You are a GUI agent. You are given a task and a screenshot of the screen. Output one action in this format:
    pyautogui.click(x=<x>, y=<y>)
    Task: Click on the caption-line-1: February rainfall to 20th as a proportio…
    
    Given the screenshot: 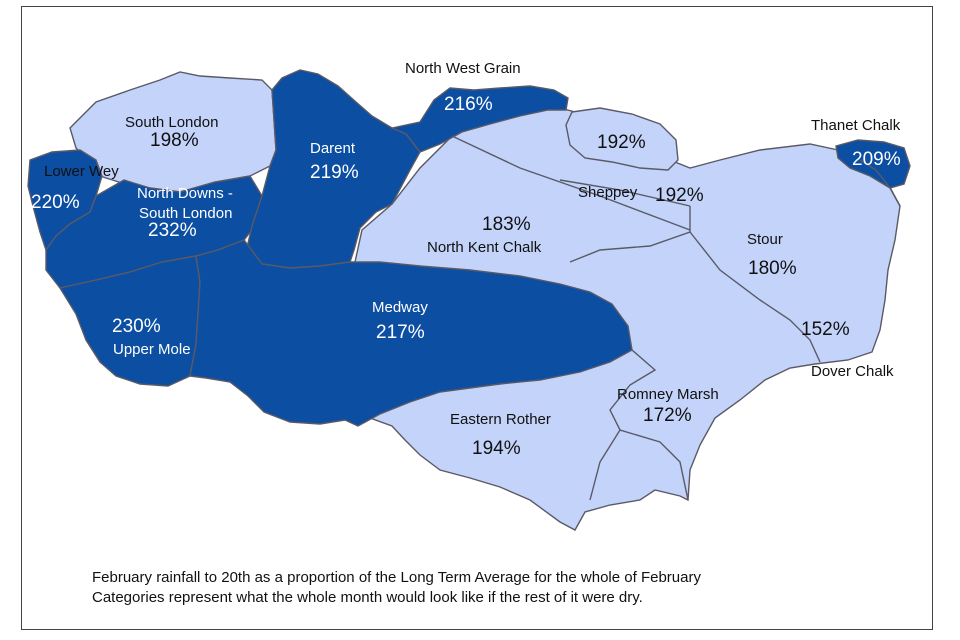 What is the action you would take?
    pyautogui.click(x=396, y=577)
    